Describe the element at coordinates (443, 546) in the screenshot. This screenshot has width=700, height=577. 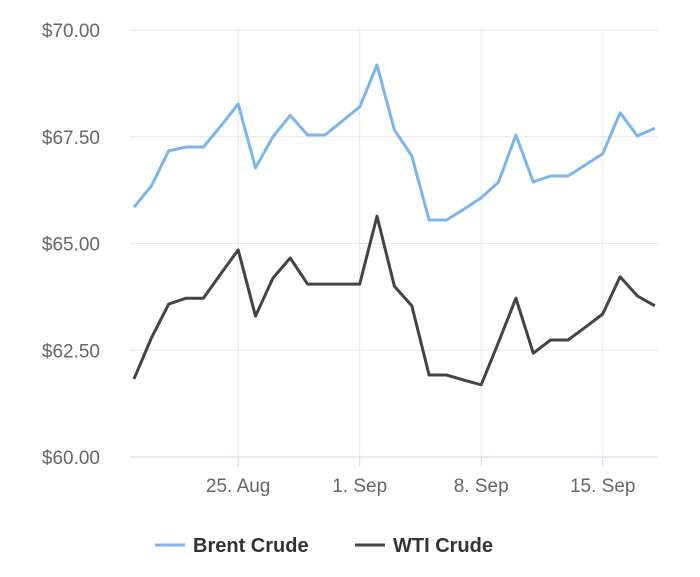
I see `legend-label: WTI Crude` at that location.